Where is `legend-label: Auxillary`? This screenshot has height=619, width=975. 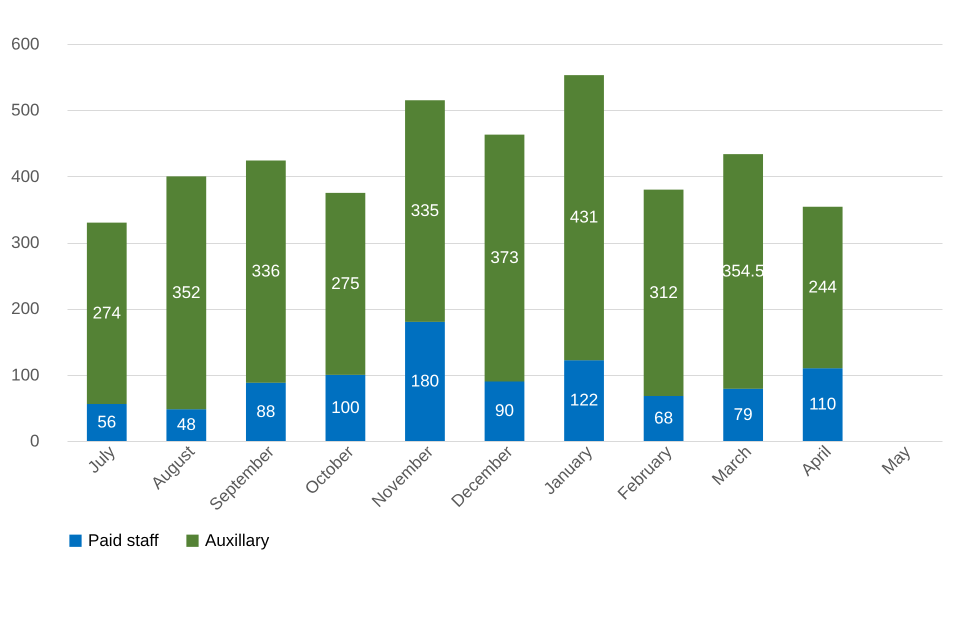
legend-label: Auxillary is located at coordinates (237, 540).